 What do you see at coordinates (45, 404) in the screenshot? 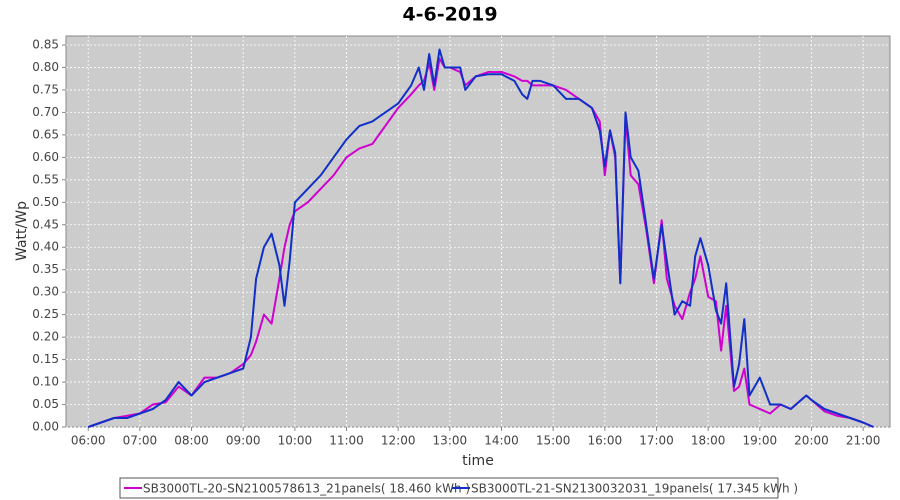
I see `y-tick-label: 0.05` at bounding box center [45, 404].